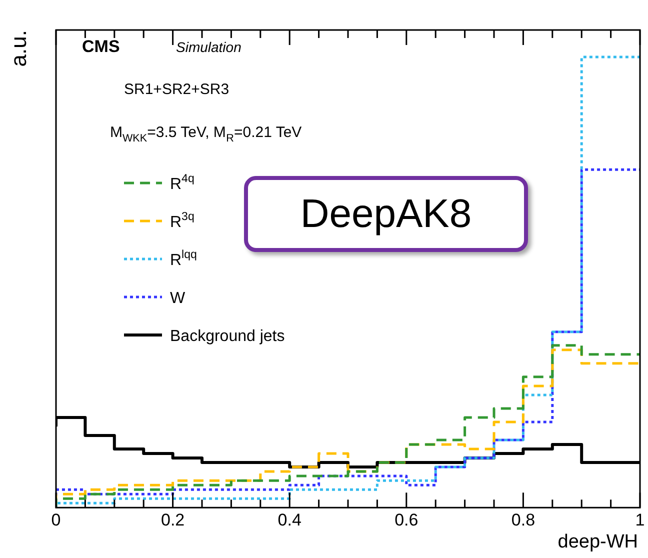  I want to click on x-tick-label: 0, so click(56, 520).